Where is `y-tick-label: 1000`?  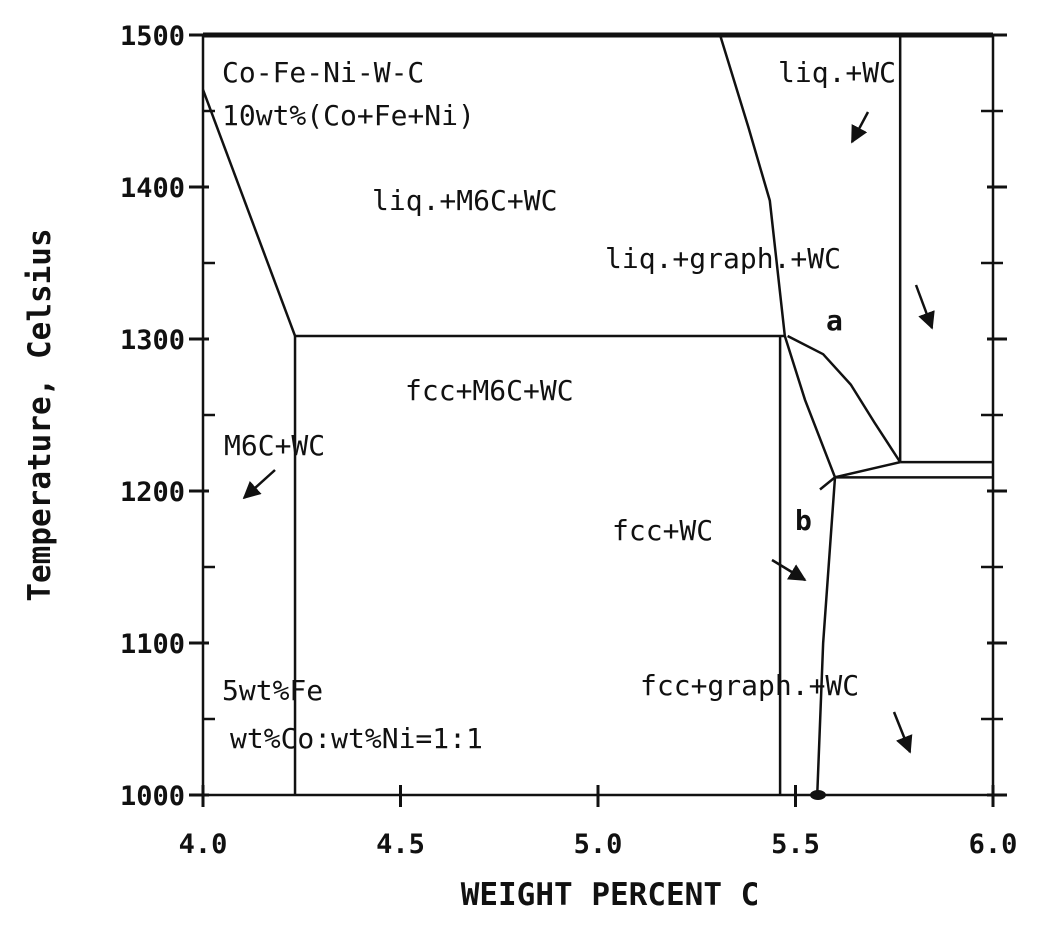
y-tick-label: 1000 is located at coordinates (152, 796).